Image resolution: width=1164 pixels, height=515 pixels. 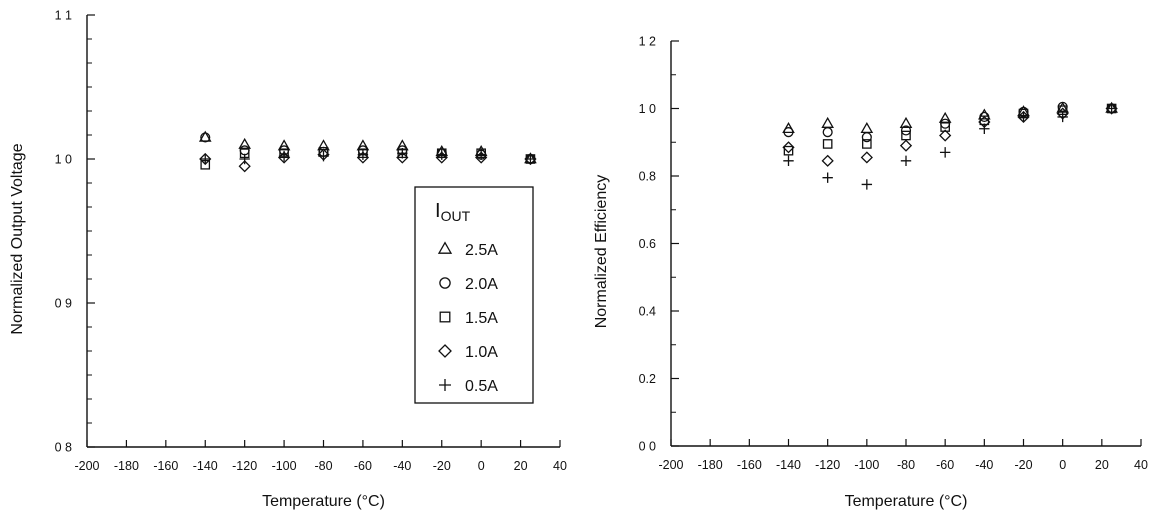 What do you see at coordinates (63, 448) in the screenshot?
I see `y-tick-label: 0 8` at bounding box center [63, 448].